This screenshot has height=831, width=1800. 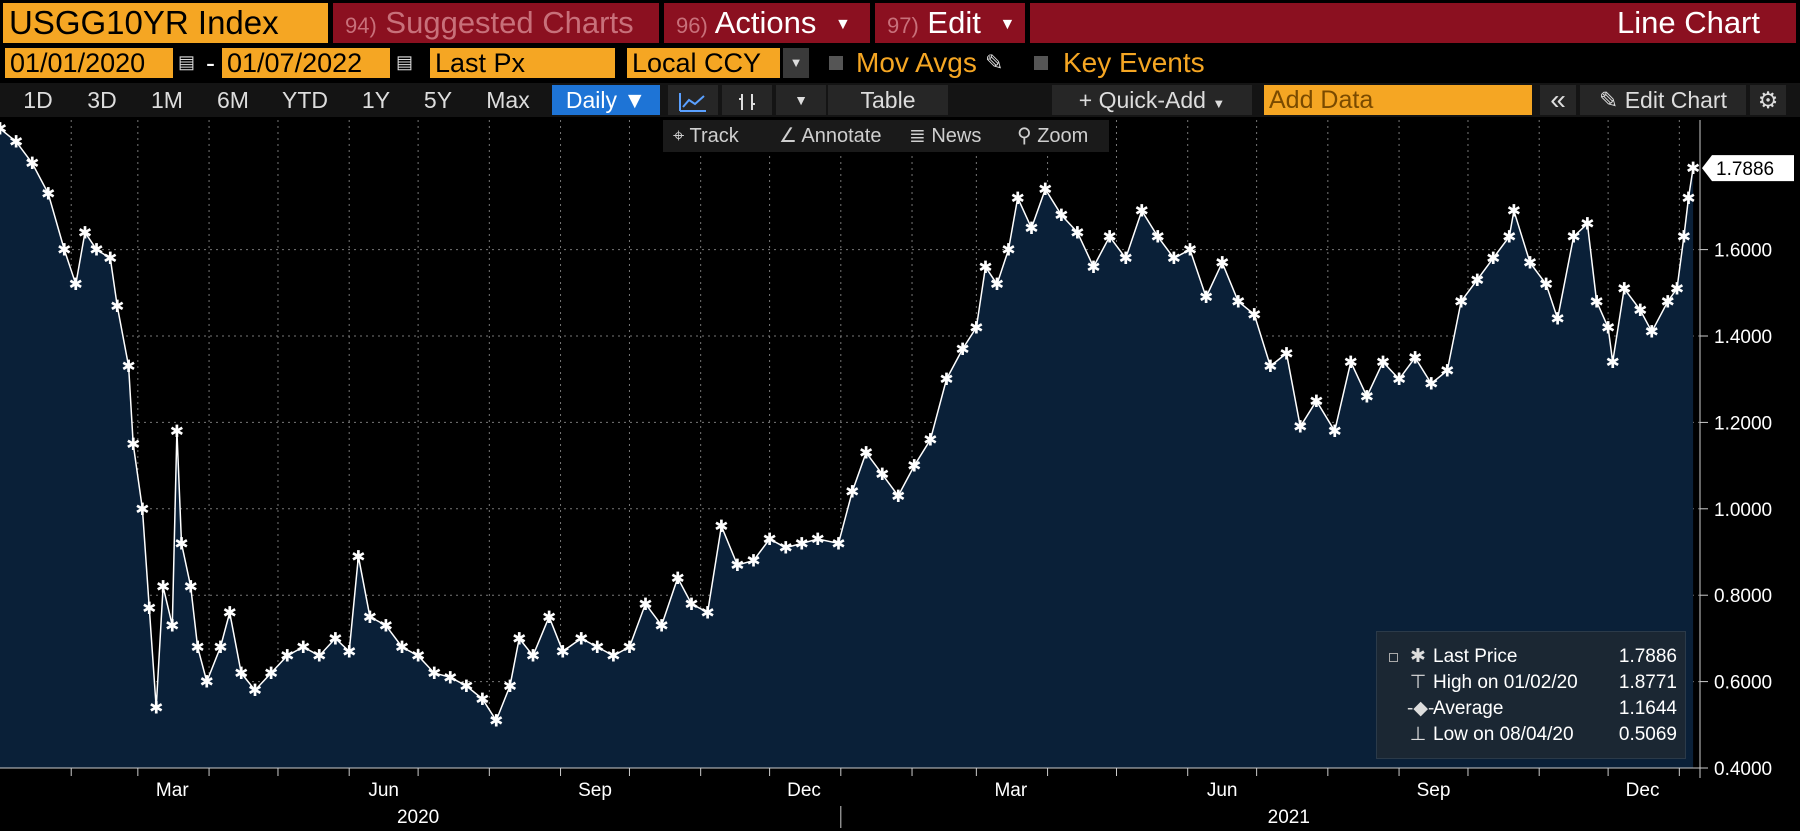 What do you see at coordinates (1413, 23) in the screenshot?
I see `chart-type-title: Line Chart` at bounding box center [1413, 23].